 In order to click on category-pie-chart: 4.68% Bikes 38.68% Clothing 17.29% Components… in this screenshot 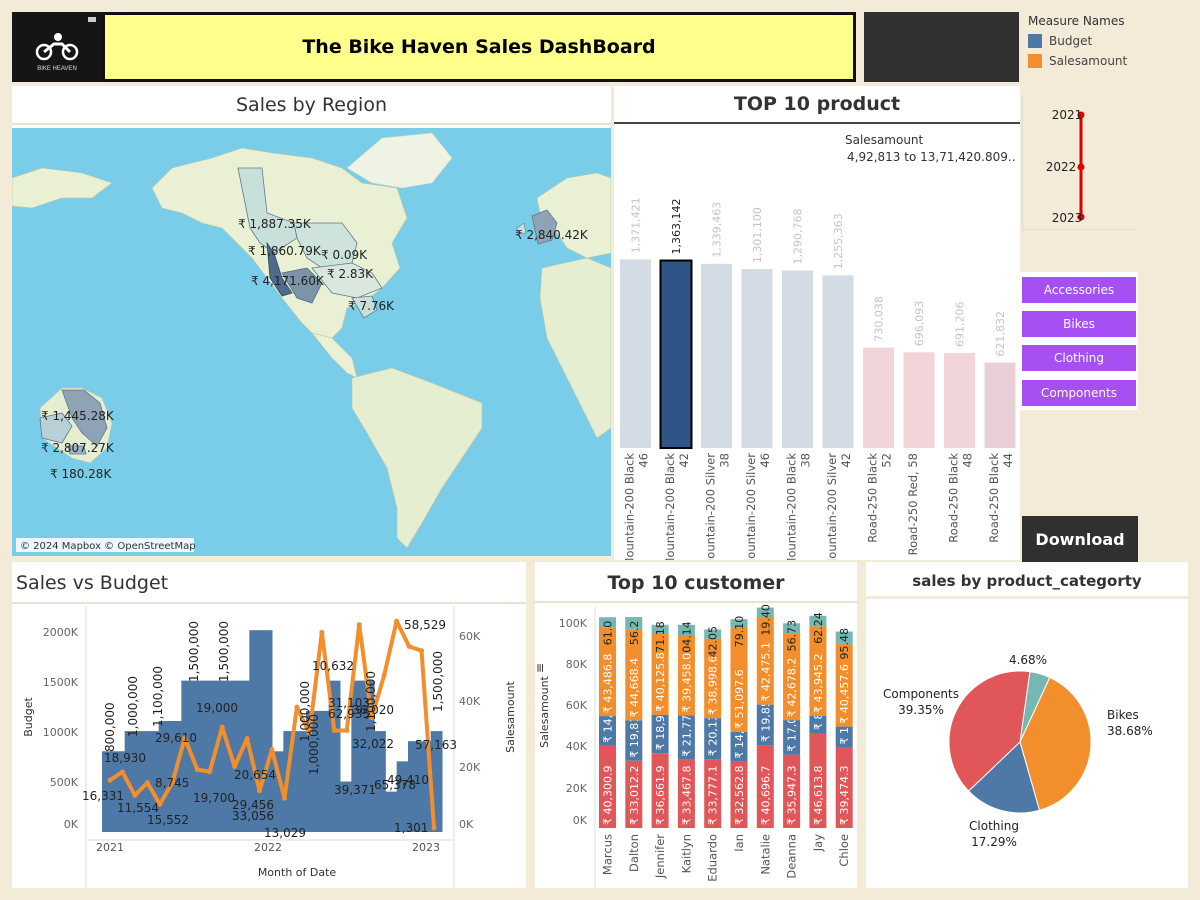, I will do `click(1027, 725)`.